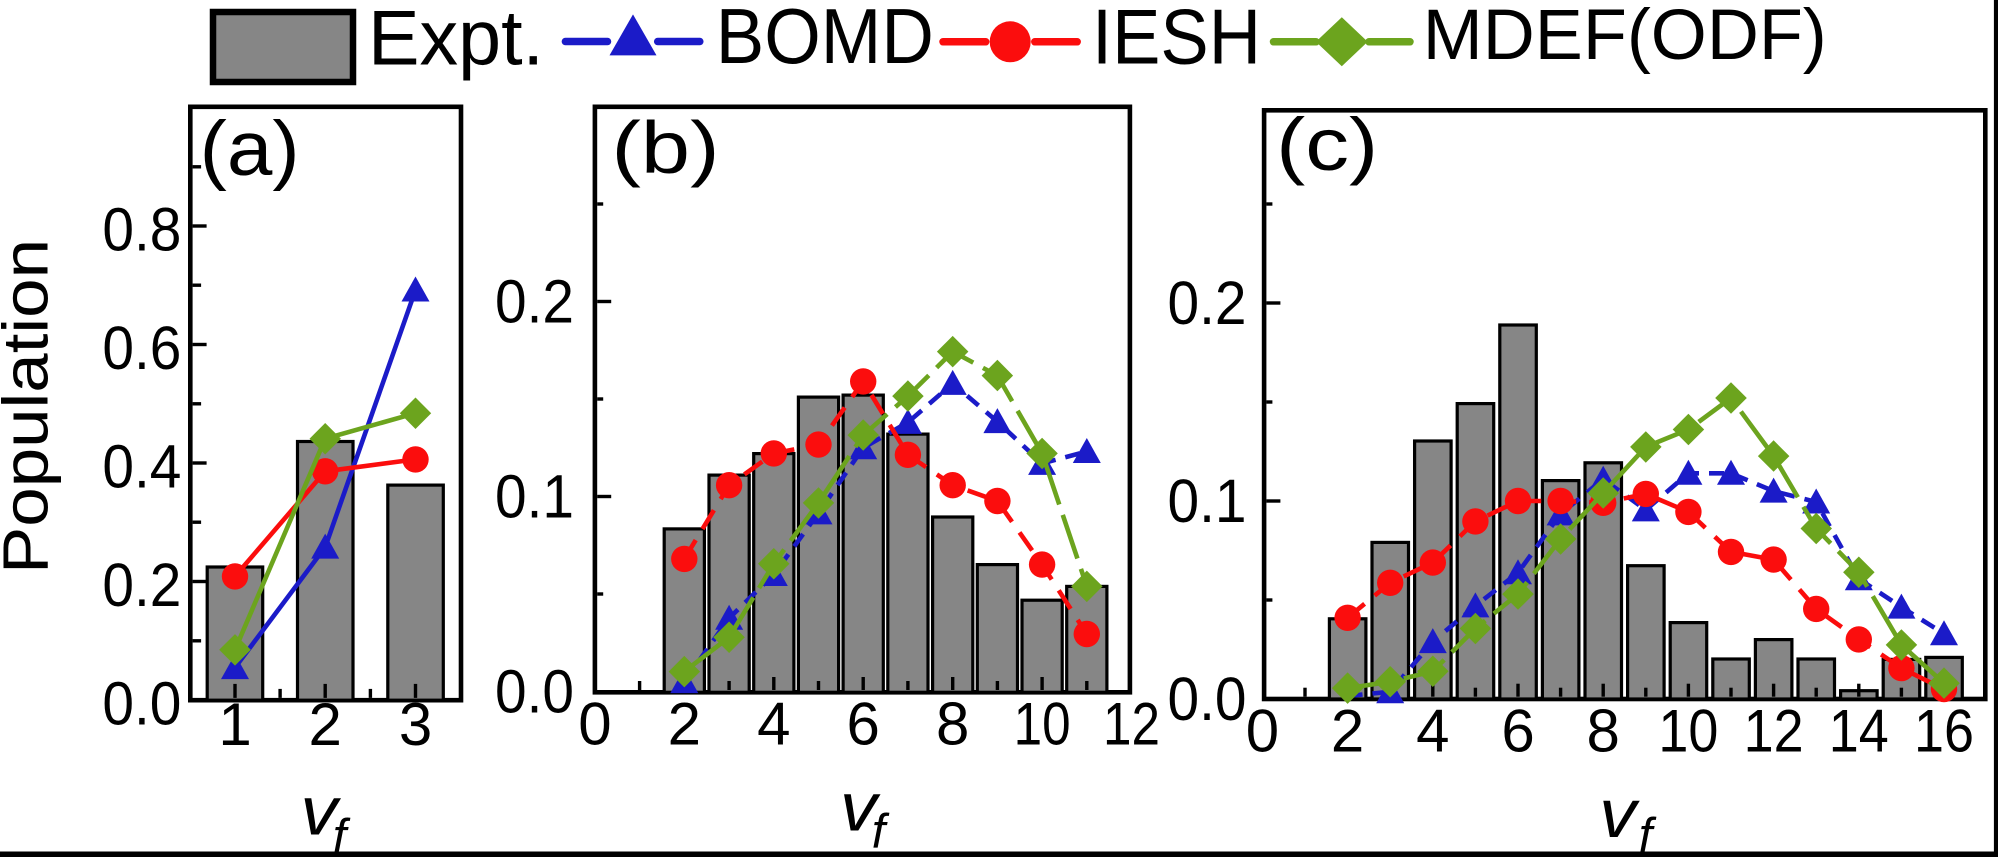  What do you see at coordinates (141, 230) in the screenshot?
I see `svg-text: 0.8` at bounding box center [141, 230].